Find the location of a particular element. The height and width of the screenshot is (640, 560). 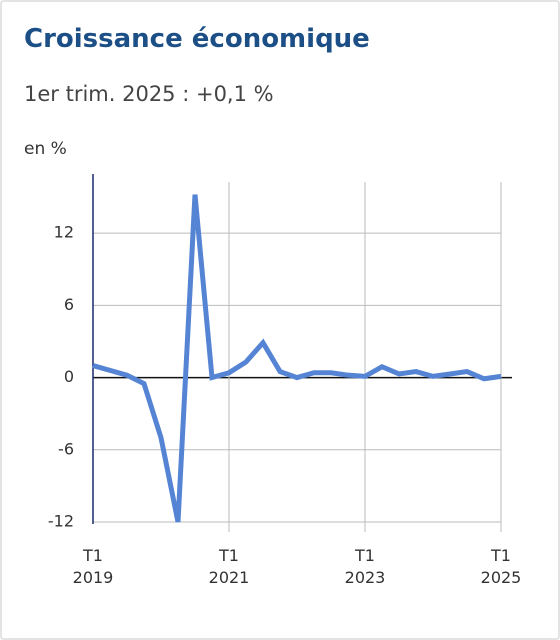

y-tick-label: 0 is located at coordinates (69, 376).